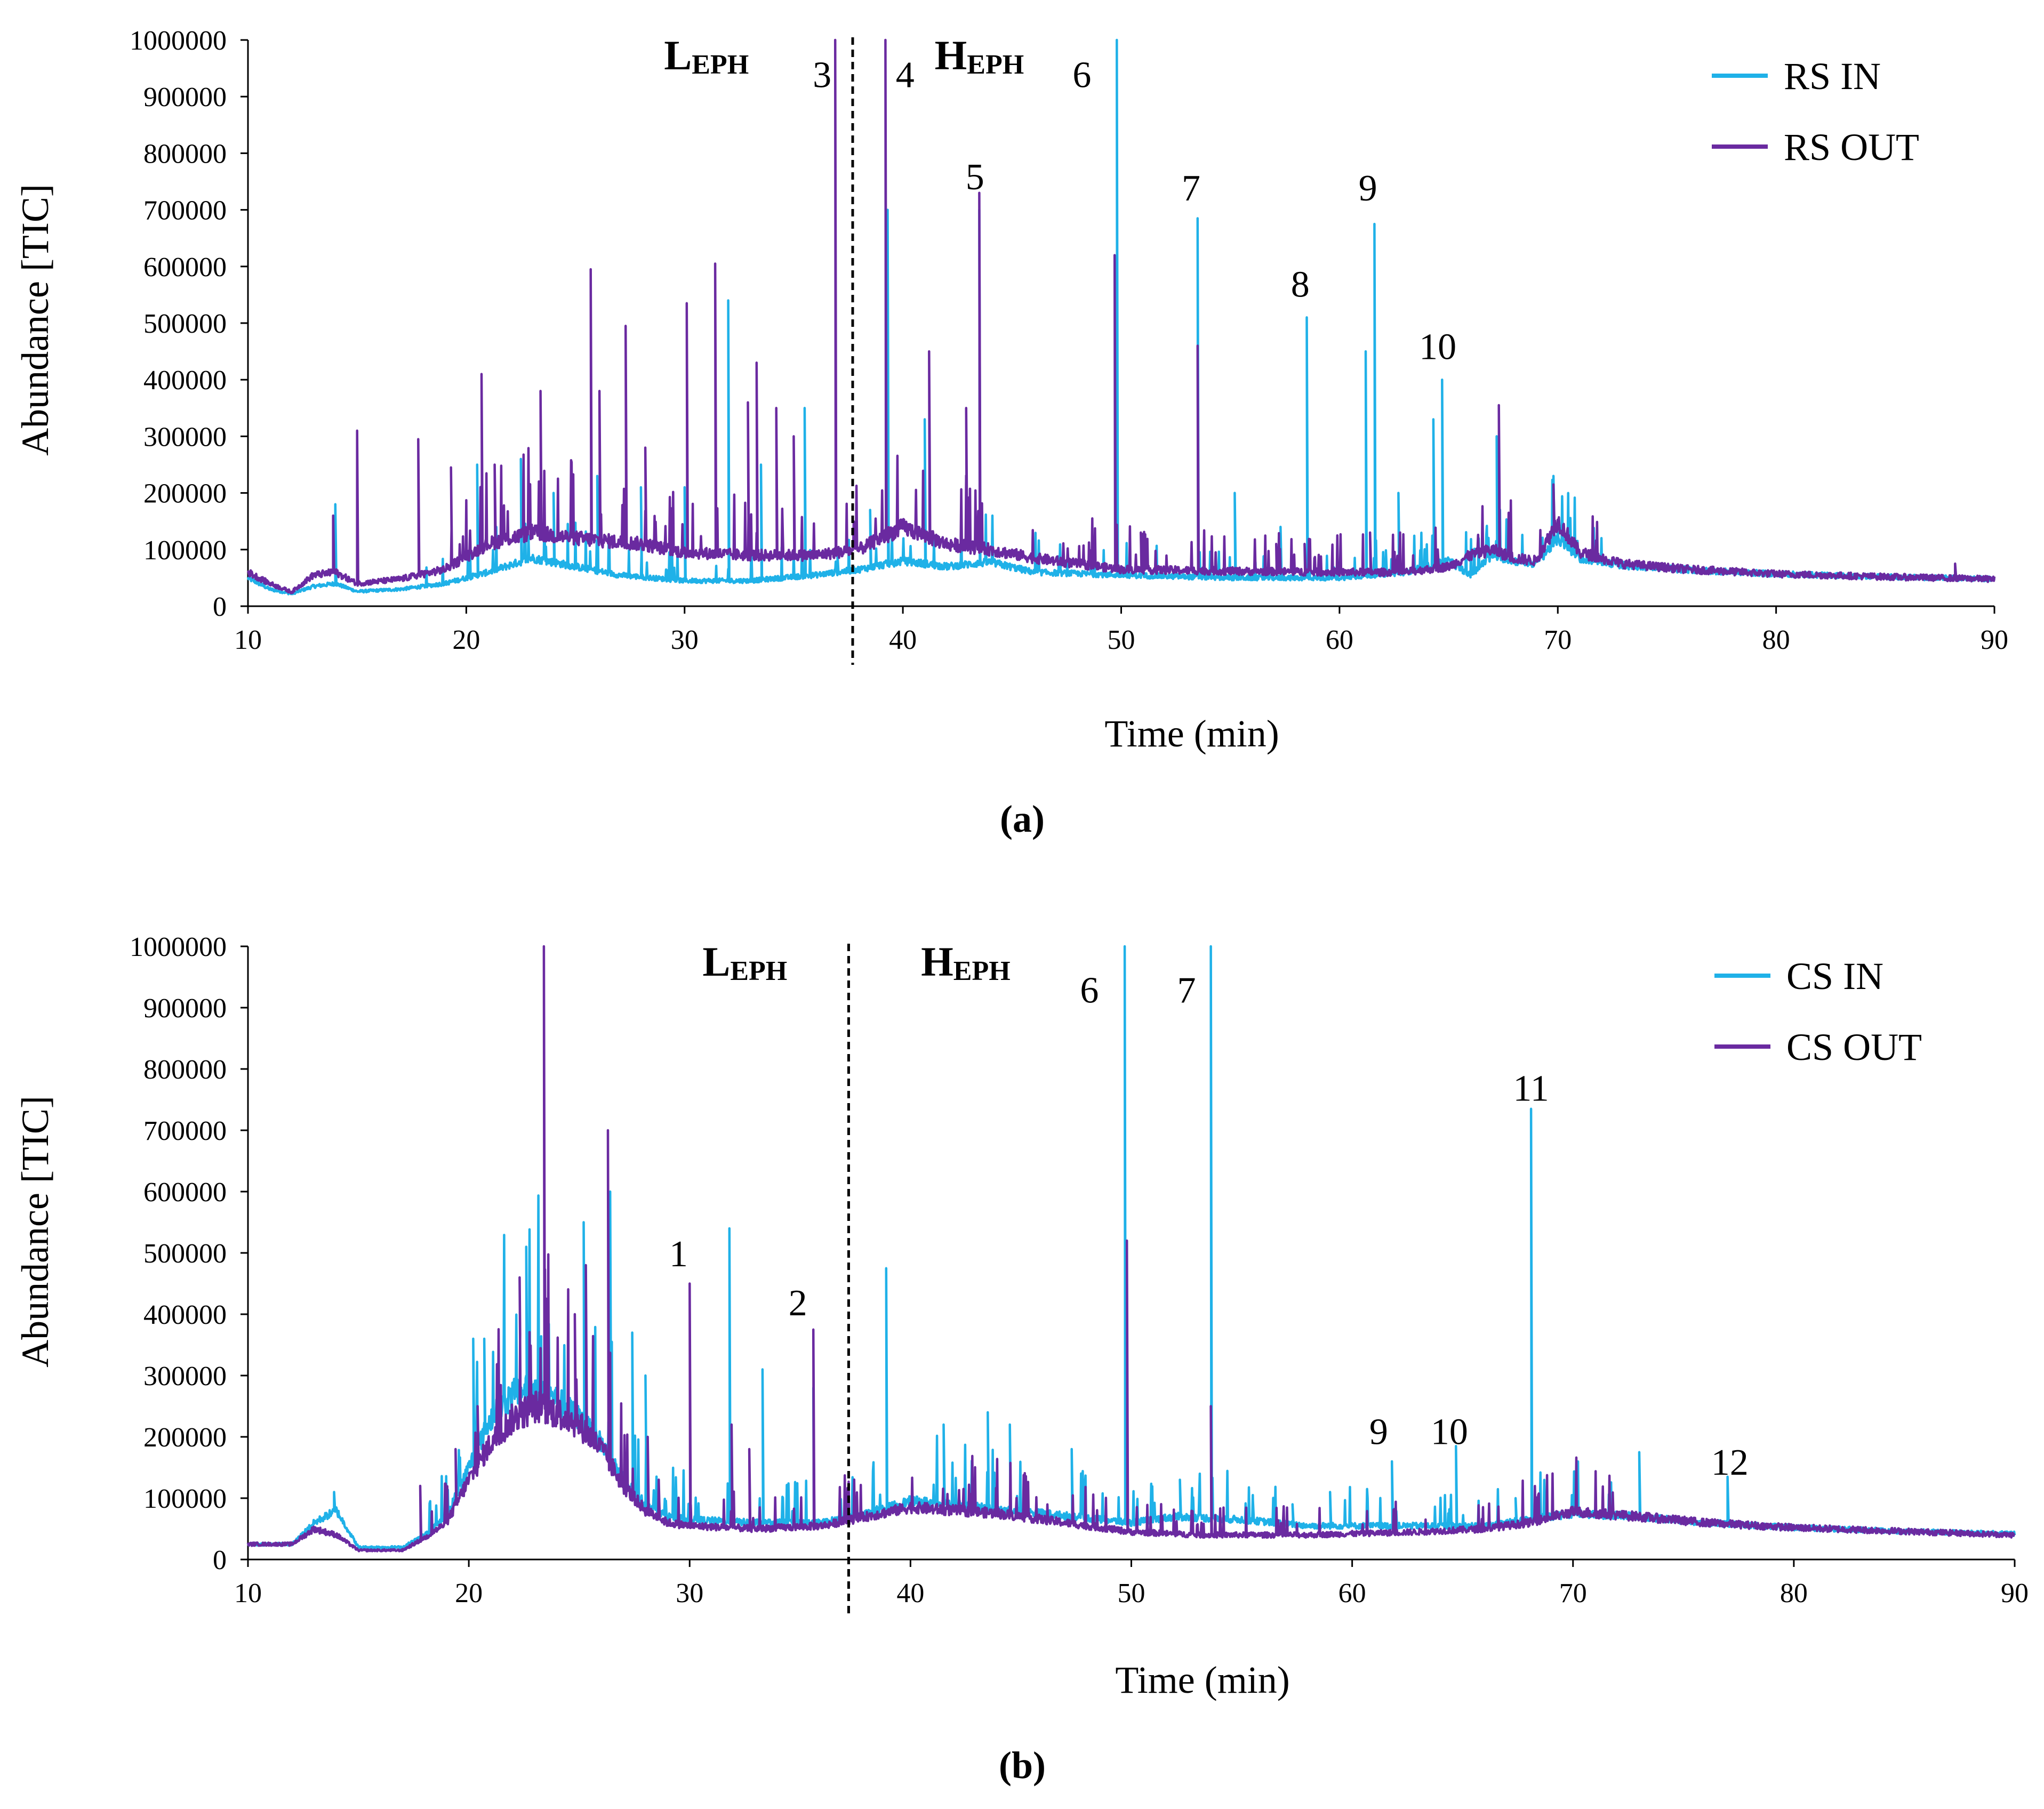 The width and height of the screenshot is (2044, 1809). Describe the element at coordinates (1573, 1593) in the screenshot. I see `x-tick-label-b: 70` at that location.